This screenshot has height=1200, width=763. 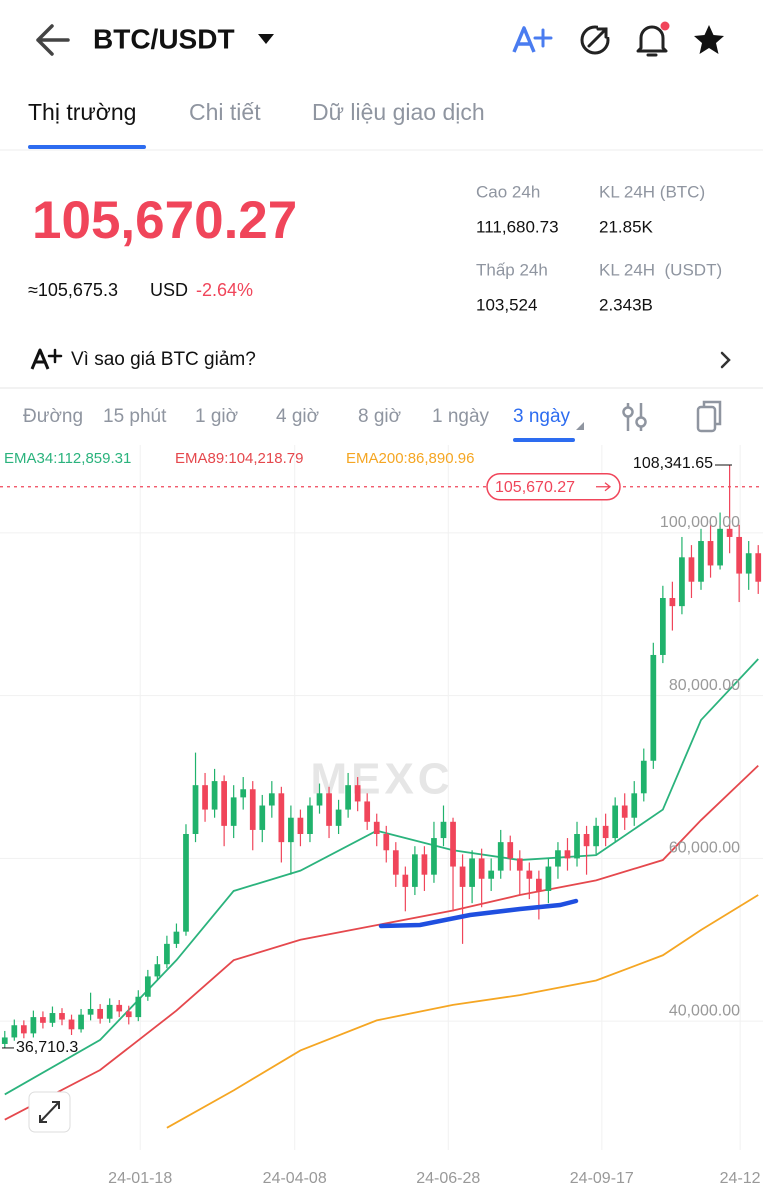 I want to click on tab: Dữ liệu giao dịch, so click(x=398, y=112).